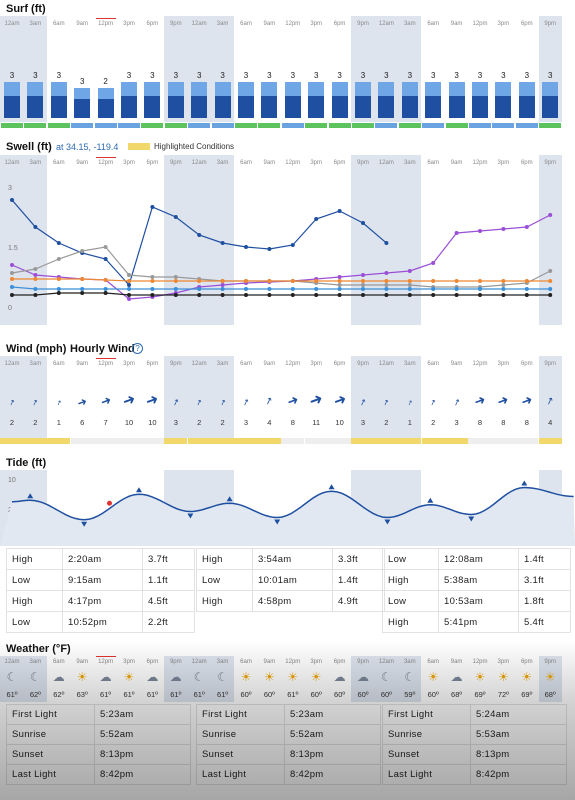  I want to click on table-cell: 4.9ft, so click(358, 601).